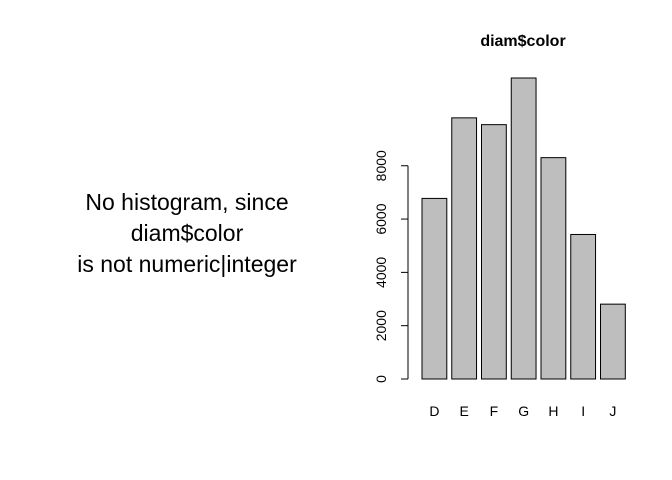  I want to click on x-tick-label-F: F, so click(494, 411).